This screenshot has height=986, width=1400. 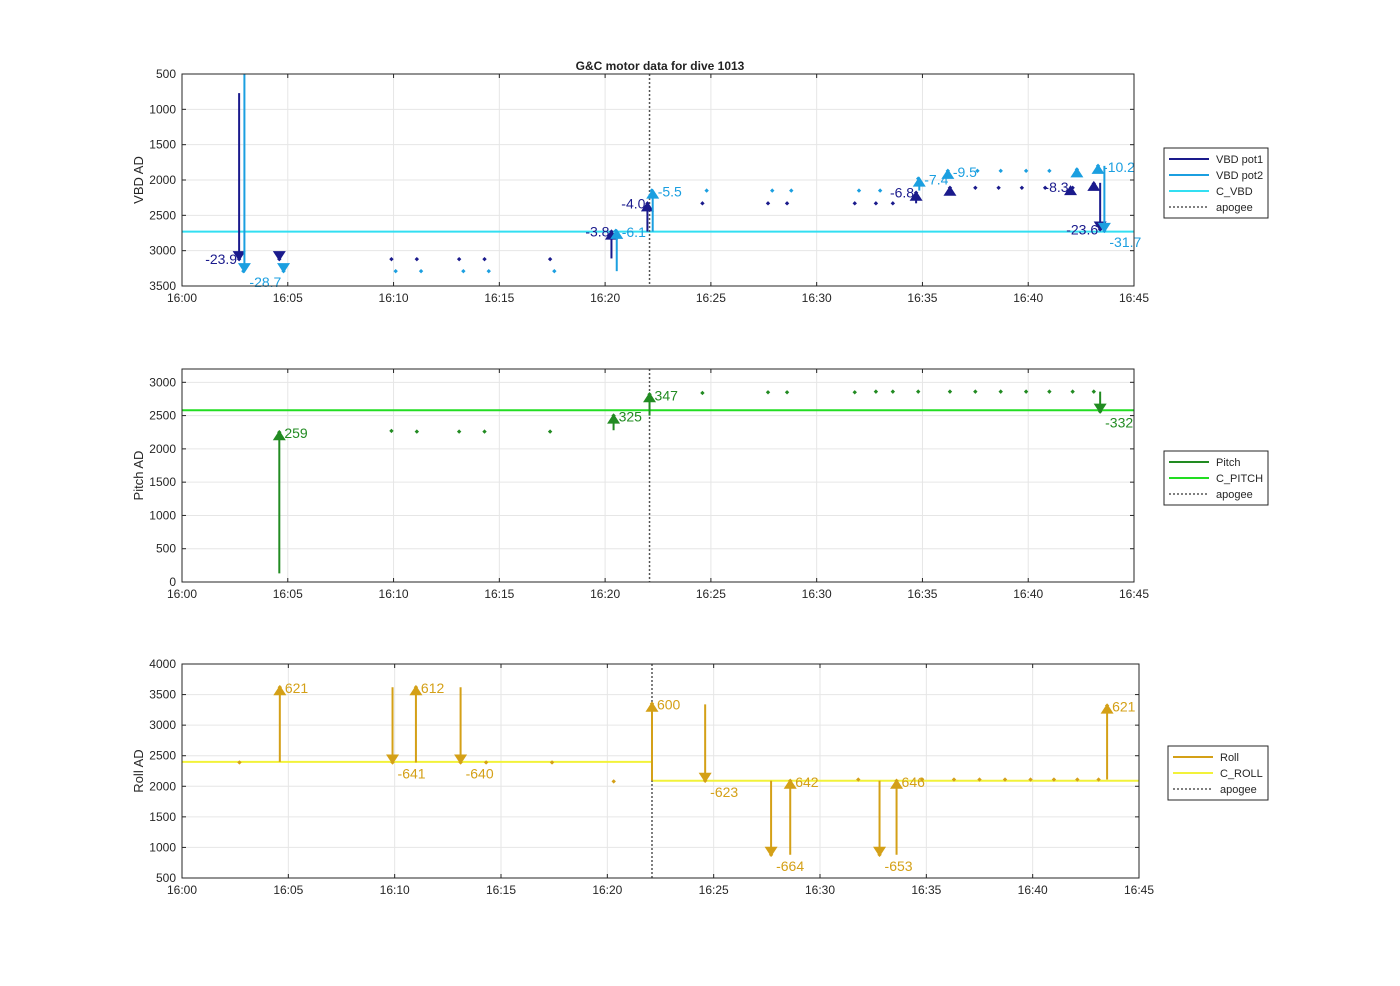 What do you see at coordinates (1234, 192) in the screenshot?
I see `legend-label: C_VBD` at bounding box center [1234, 192].